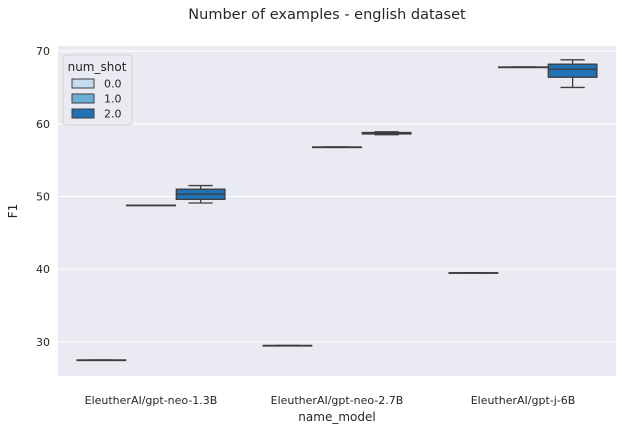  Describe the element at coordinates (336, 417) in the screenshot. I see `x-axis-label: name_model` at that location.